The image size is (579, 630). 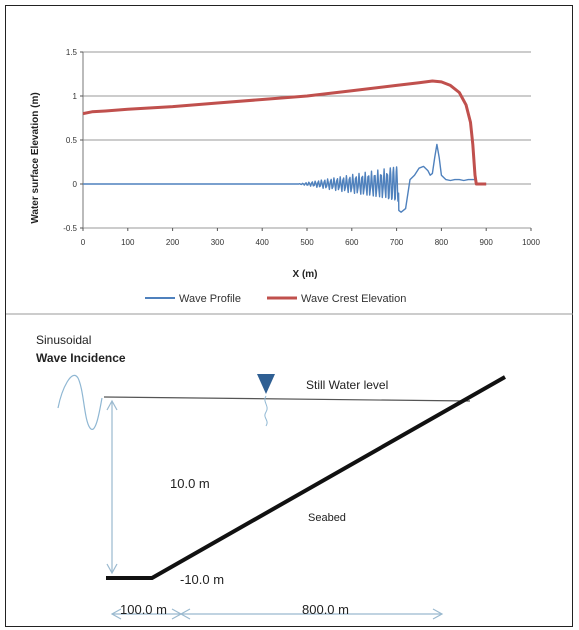 What do you see at coordinates (397, 242) in the screenshot?
I see `x-tick-label-7: 700` at bounding box center [397, 242].